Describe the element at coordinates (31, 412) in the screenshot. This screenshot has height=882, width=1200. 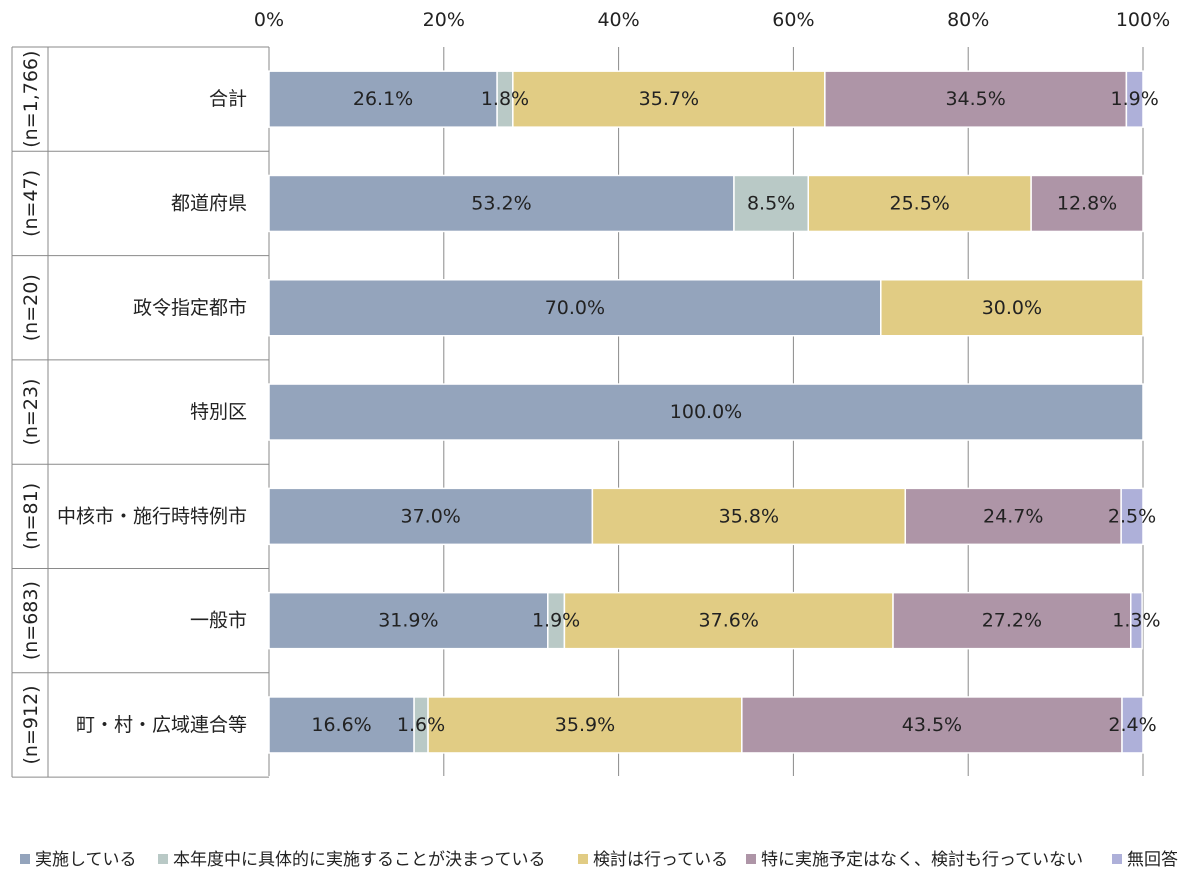
I see `sample-size-label: (n=23)` at that location.